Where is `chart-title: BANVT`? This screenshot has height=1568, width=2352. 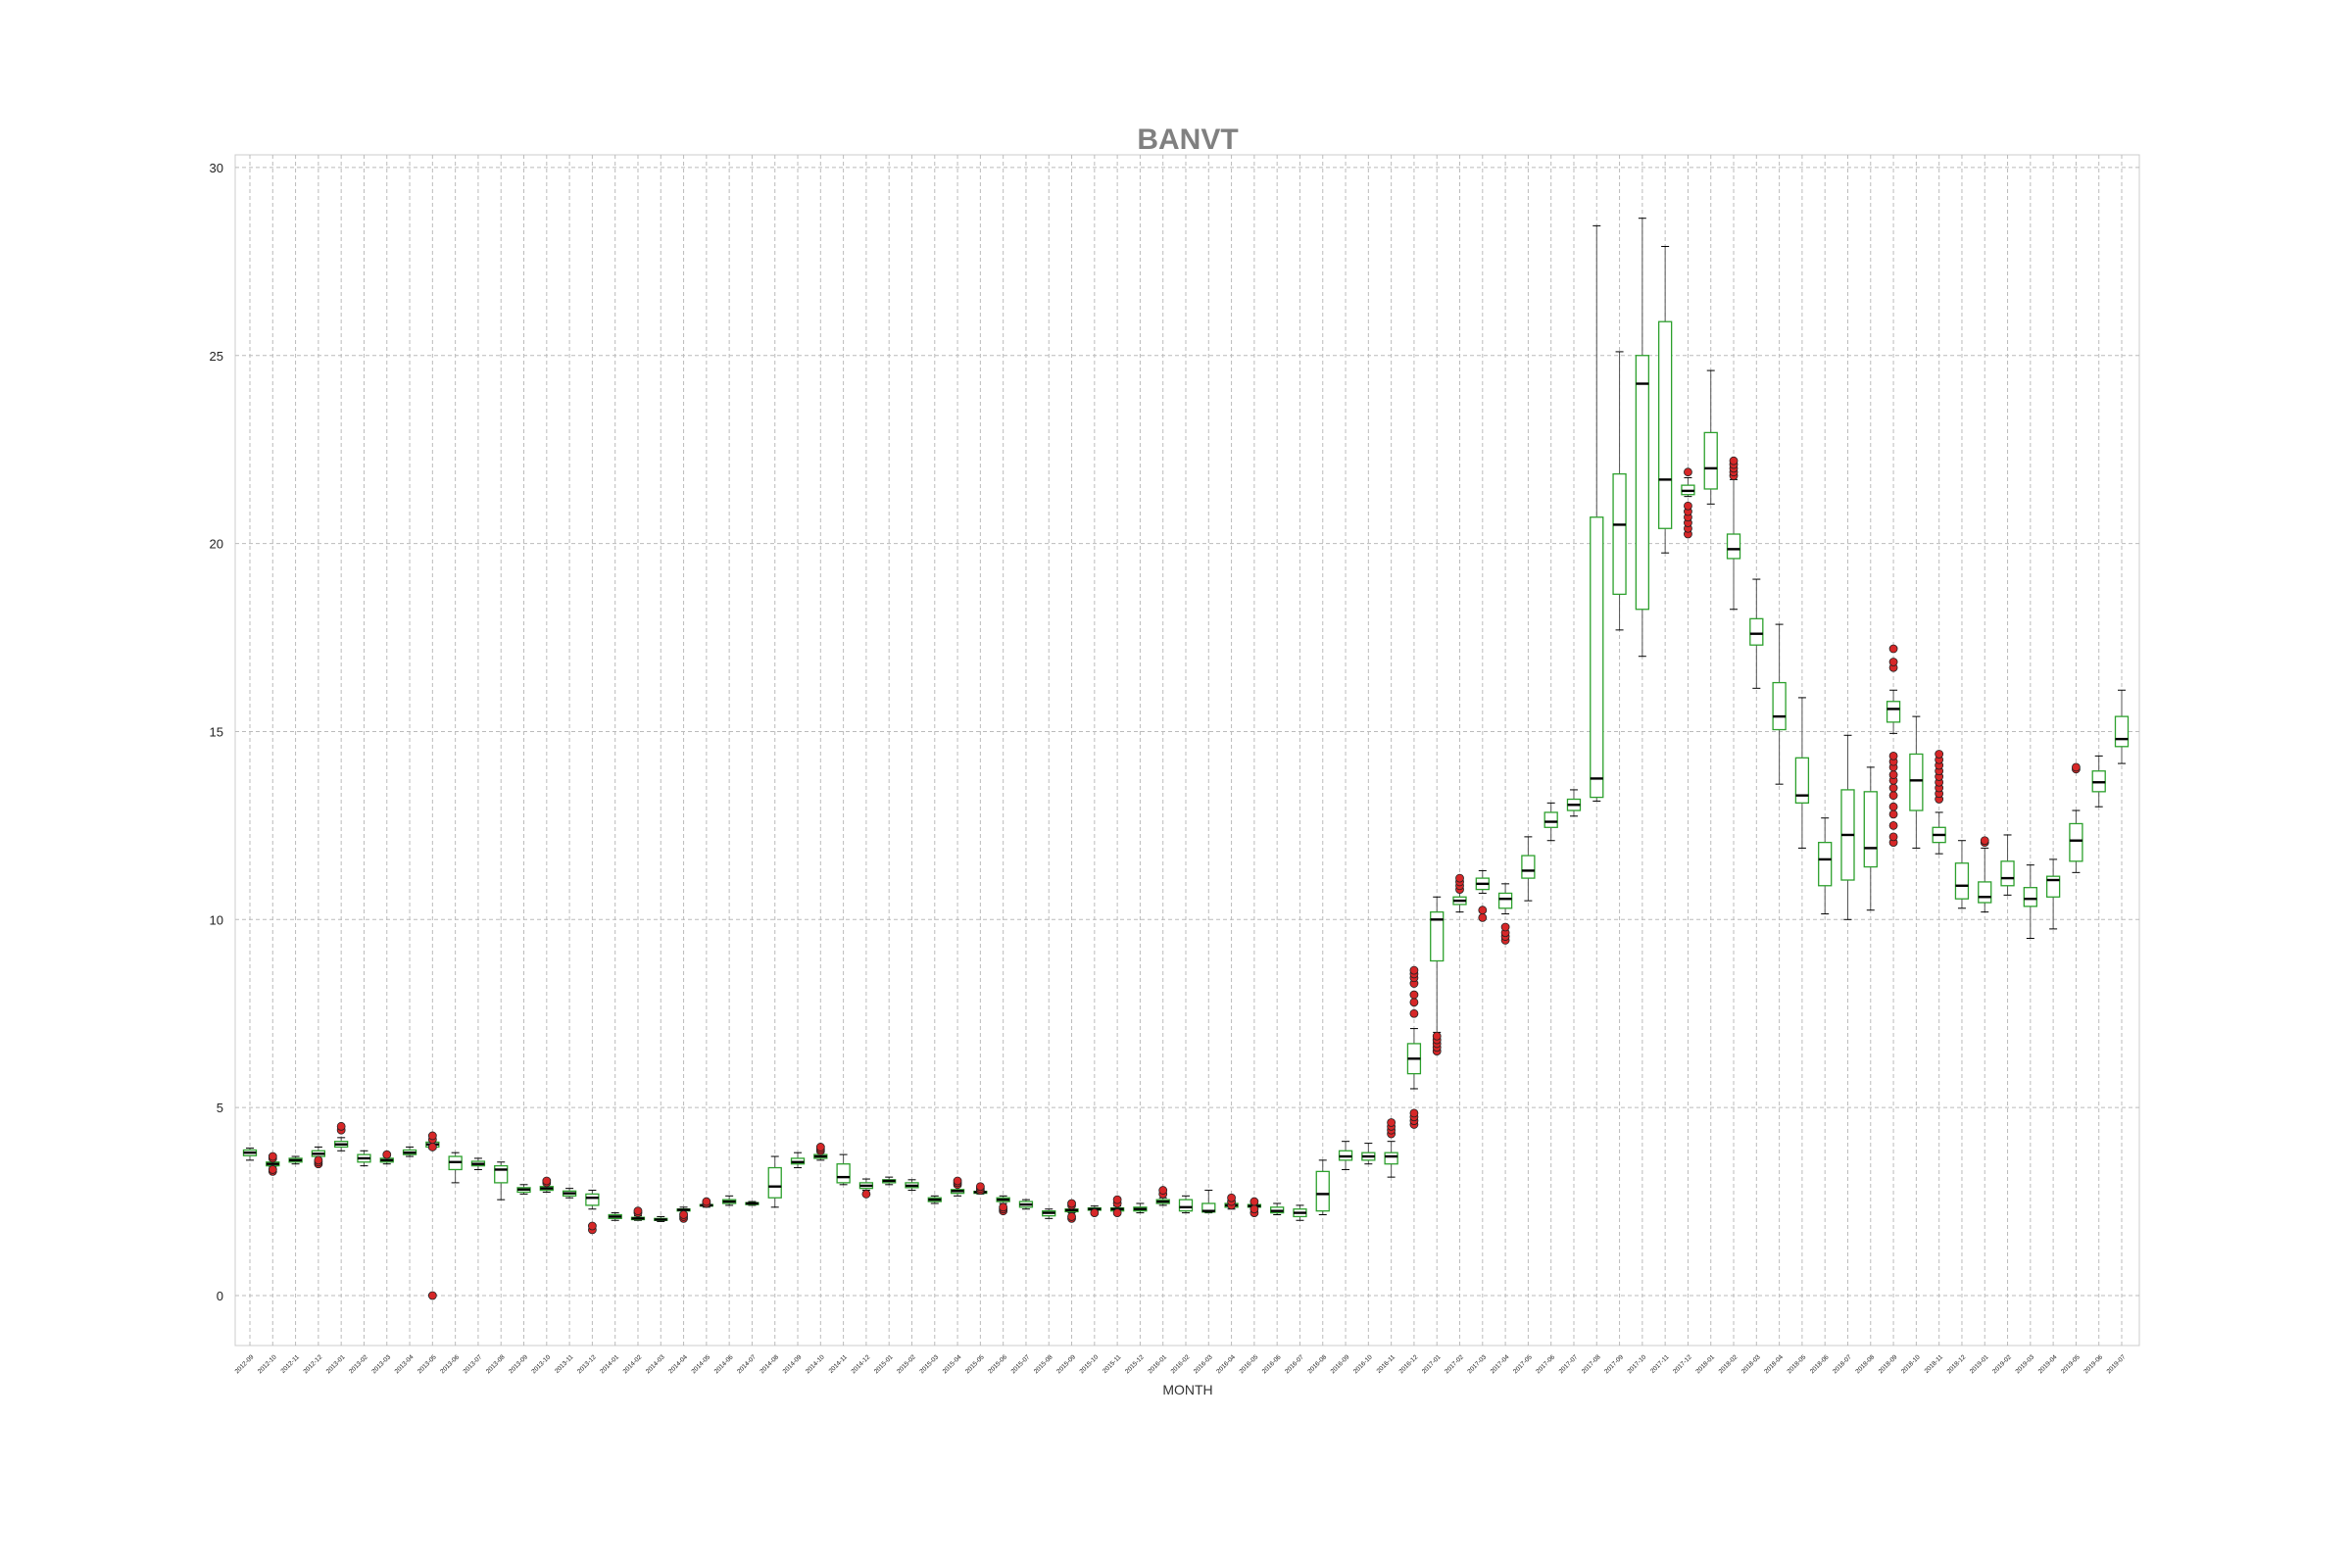
chart-title: BANVT is located at coordinates (1187, 139).